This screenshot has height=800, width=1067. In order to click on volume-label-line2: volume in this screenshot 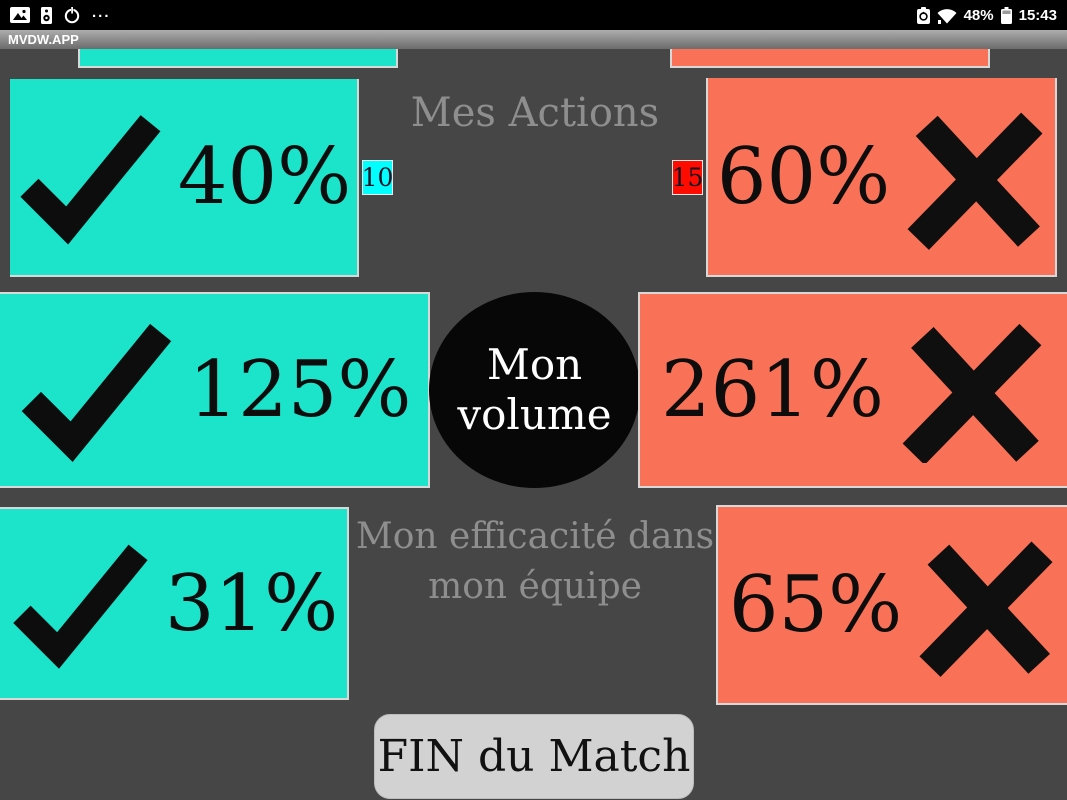, I will do `click(534, 414)`.